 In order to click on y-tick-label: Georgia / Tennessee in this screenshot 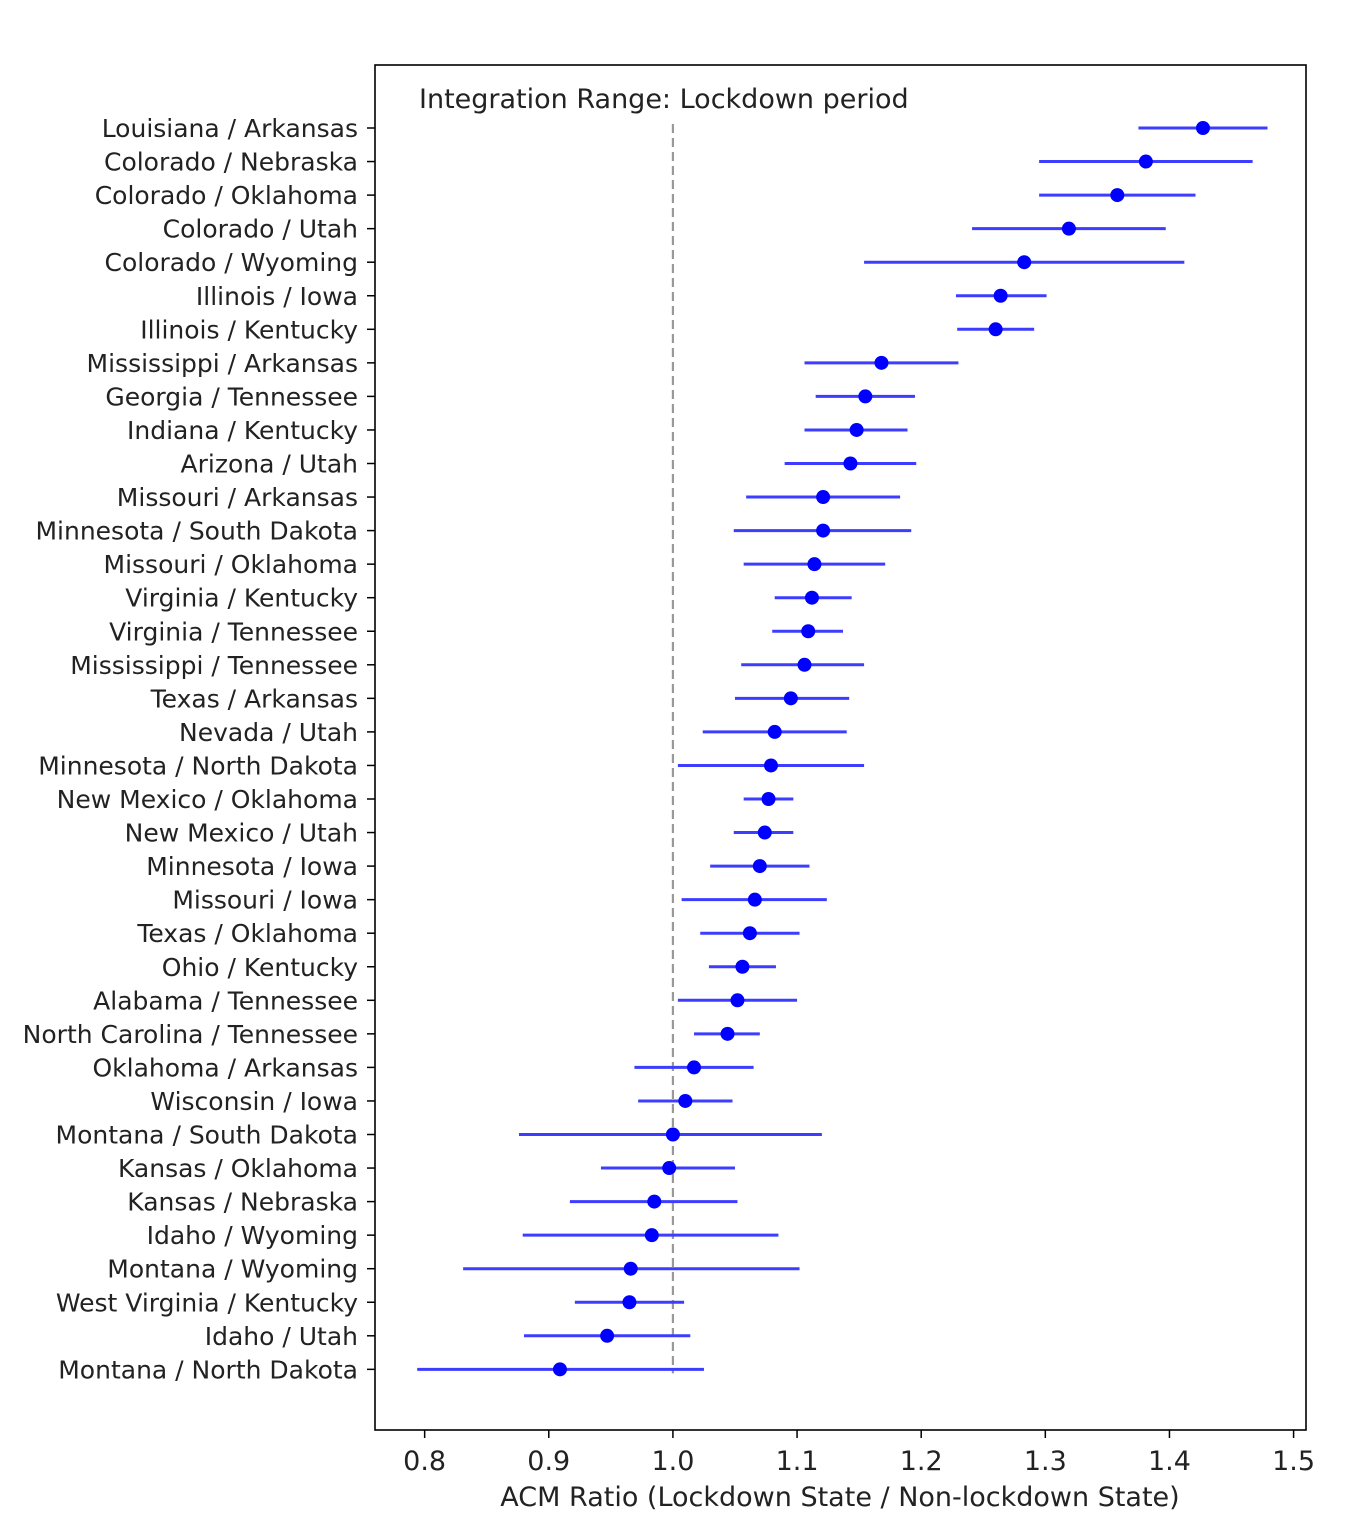, I will do `click(231, 396)`.